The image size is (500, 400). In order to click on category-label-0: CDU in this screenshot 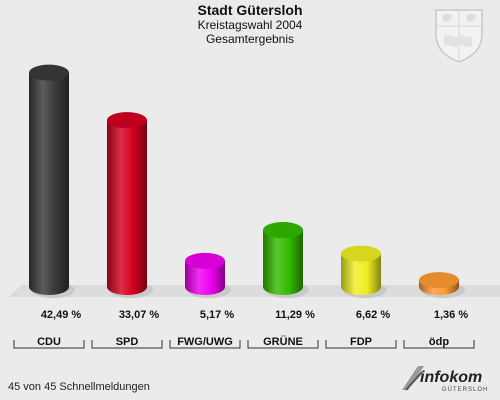, I will do `click(49, 342)`.